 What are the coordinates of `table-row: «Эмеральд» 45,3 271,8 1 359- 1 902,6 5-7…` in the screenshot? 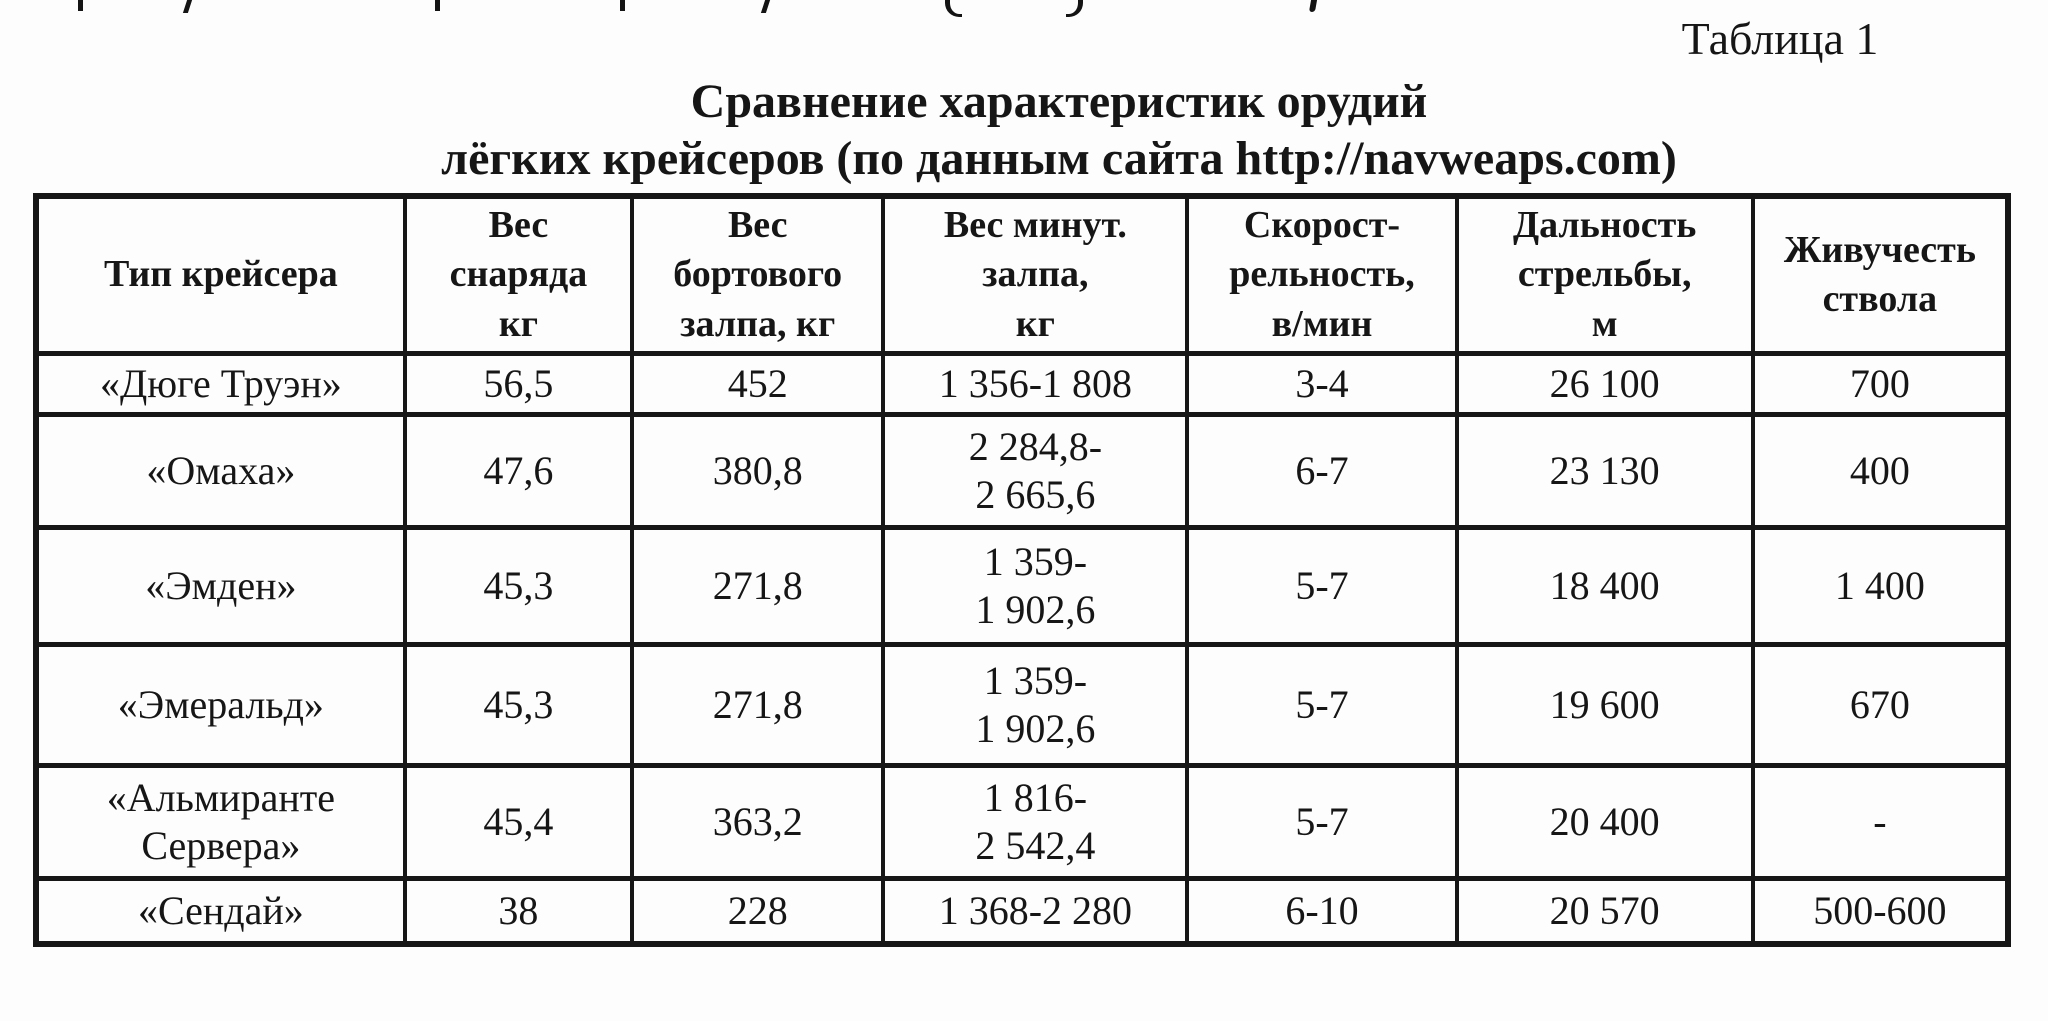 It's located at (1022, 705).